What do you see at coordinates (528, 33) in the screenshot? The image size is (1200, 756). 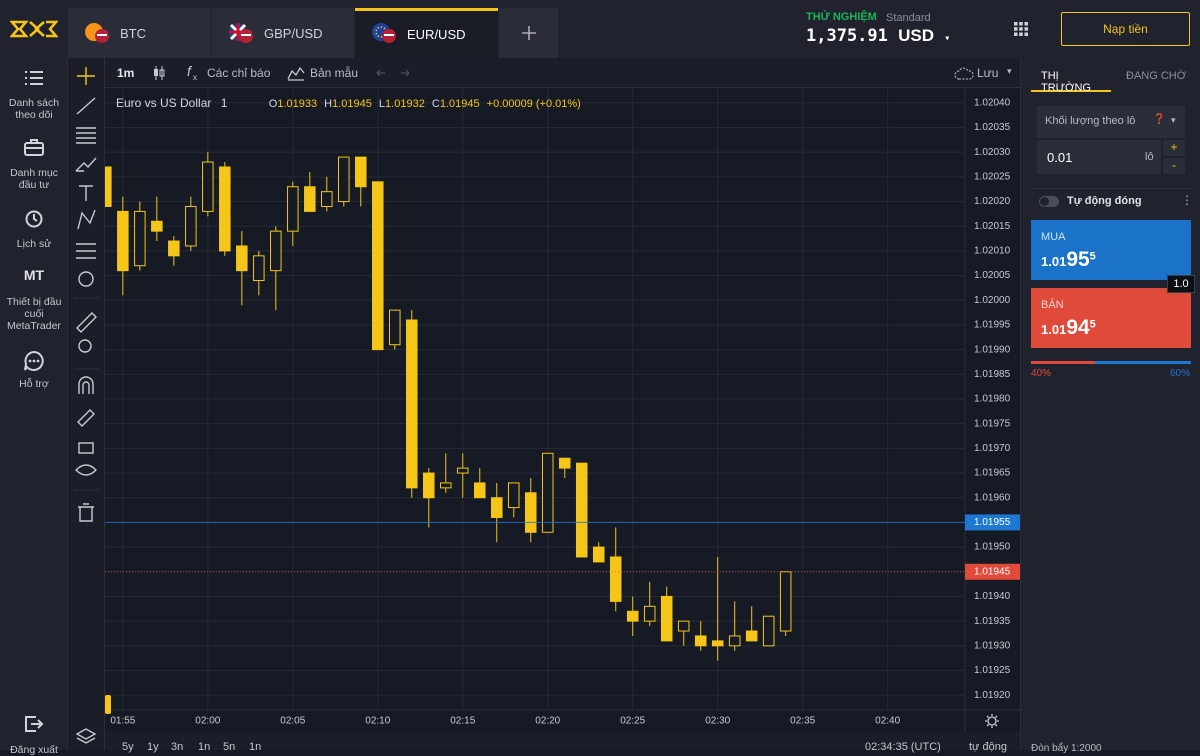 I see `add-tab` at bounding box center [528, 33].